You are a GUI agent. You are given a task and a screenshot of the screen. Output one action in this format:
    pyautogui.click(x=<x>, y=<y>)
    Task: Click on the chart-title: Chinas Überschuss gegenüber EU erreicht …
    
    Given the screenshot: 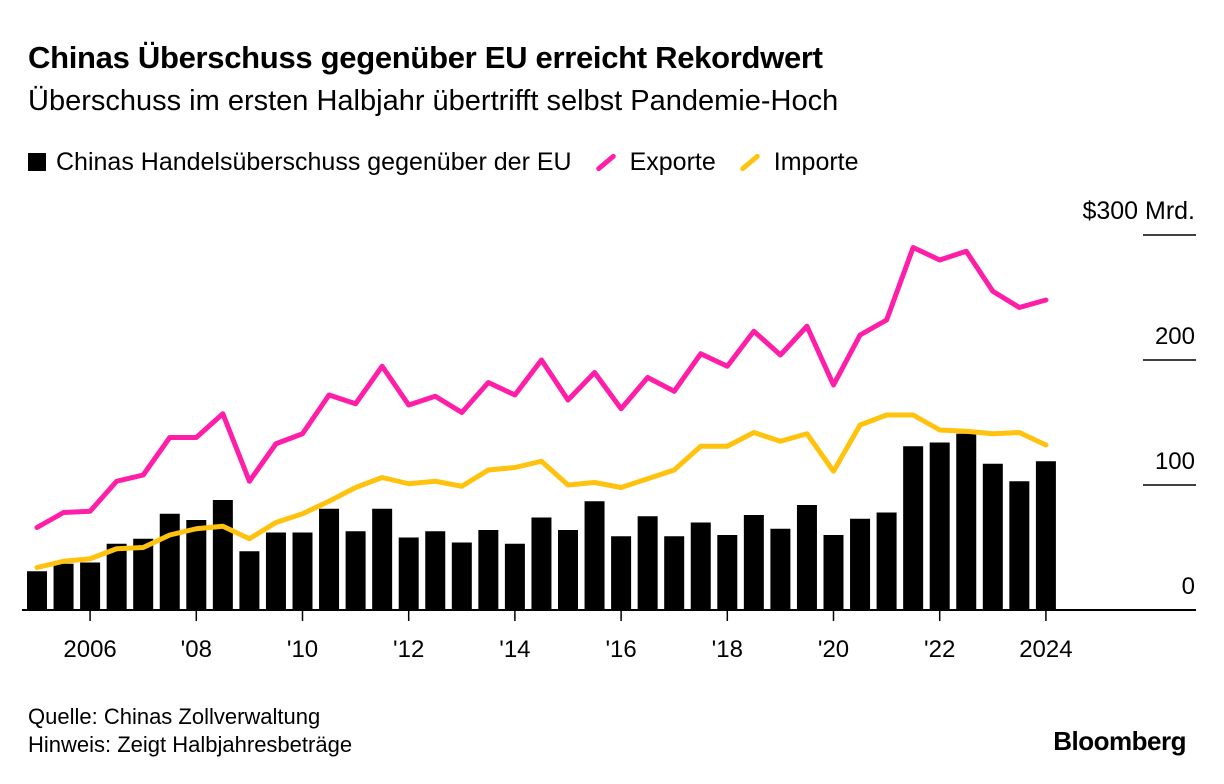 What is the action you would take?
    pyautogui.click(x=425, y=57)
    